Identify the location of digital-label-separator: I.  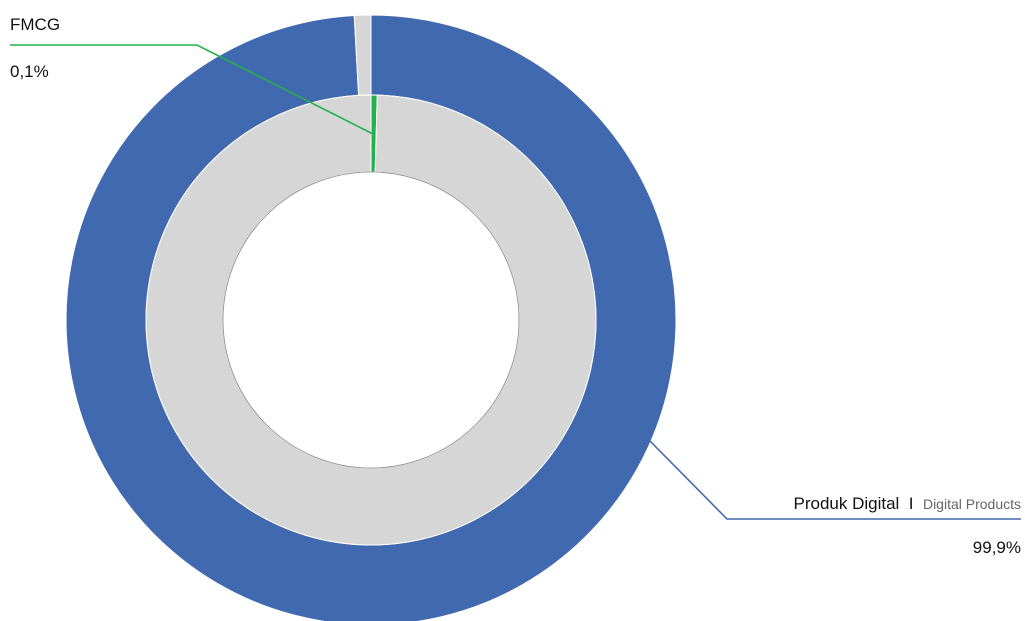
(911, 503).